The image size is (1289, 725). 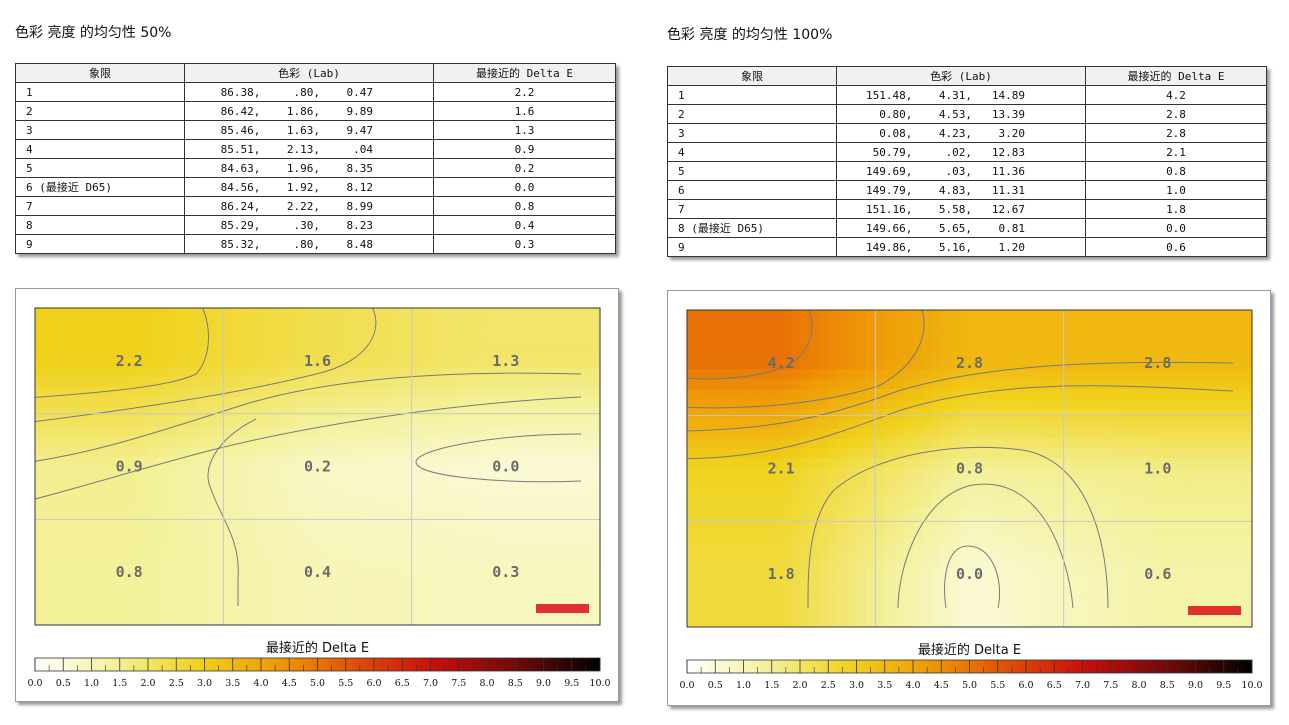 What do you see at coordinates (317, 683) in the screenshot?
I see `colorbar-tick-label: 5.0` at bounding box center [317, 683].